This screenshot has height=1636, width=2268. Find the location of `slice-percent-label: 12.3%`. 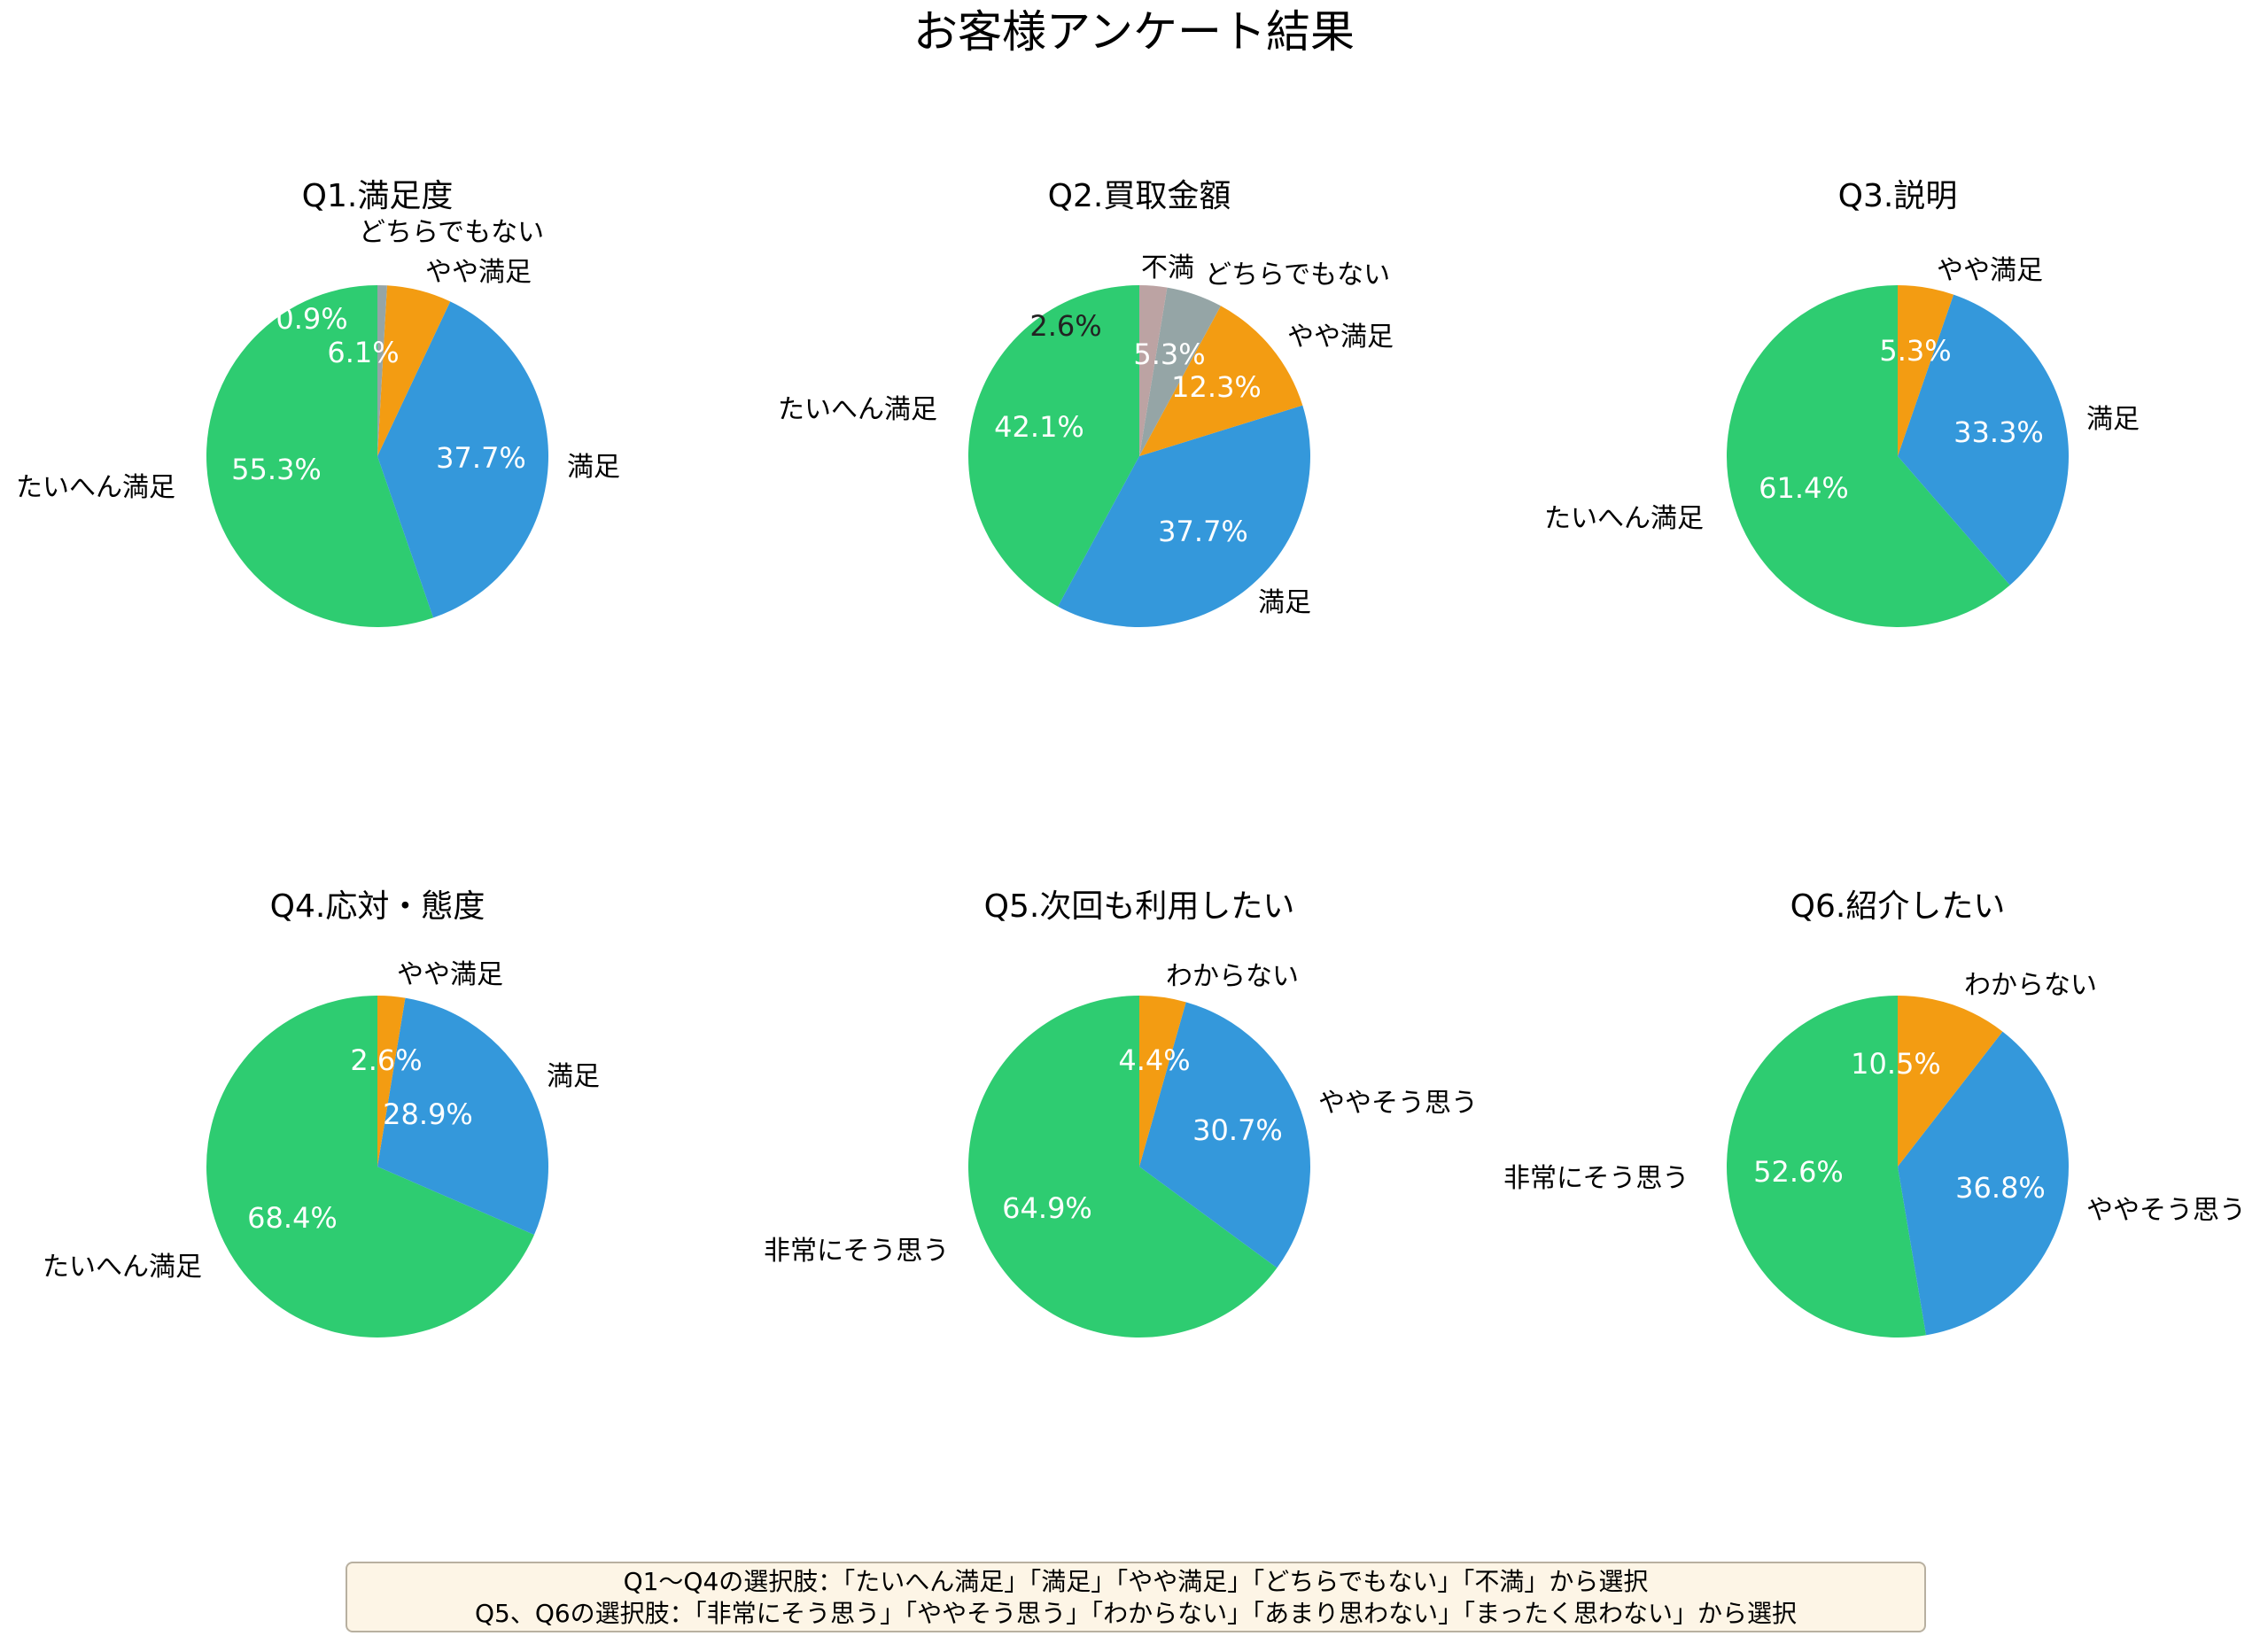

slice-percent-label: 12.3% is located at coordinates (1216, 387).